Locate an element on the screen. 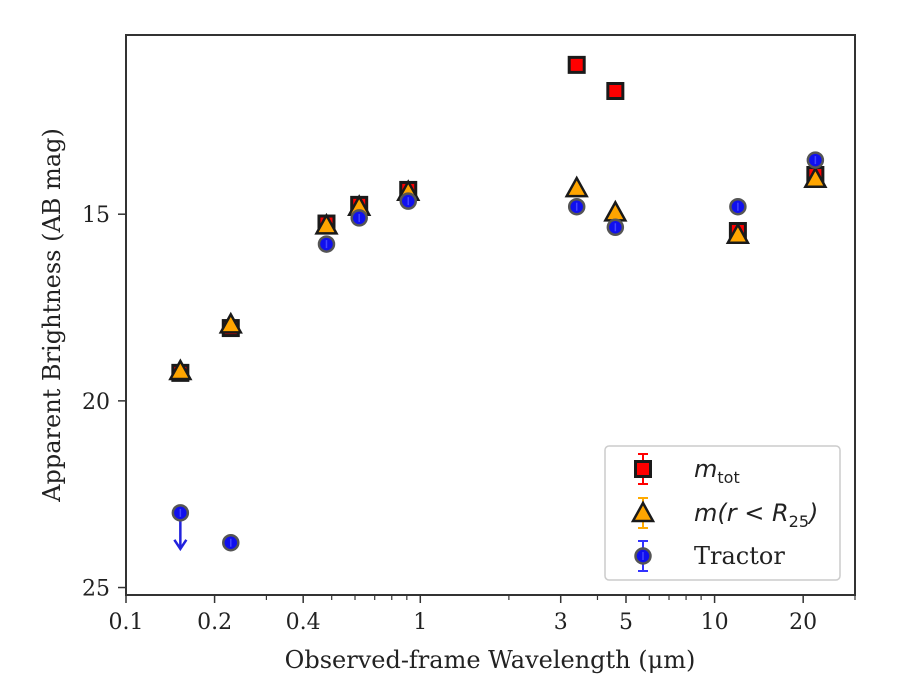  x-tick-label: 0.2 is located at coordinates (214, 622).